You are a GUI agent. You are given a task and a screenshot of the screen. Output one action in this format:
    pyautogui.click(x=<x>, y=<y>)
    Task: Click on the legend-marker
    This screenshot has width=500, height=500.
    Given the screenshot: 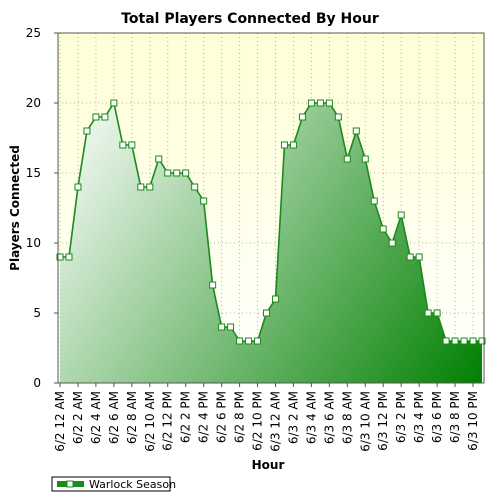 What is the action you would take?
    pyautogui.click(x=70, y=484)
    